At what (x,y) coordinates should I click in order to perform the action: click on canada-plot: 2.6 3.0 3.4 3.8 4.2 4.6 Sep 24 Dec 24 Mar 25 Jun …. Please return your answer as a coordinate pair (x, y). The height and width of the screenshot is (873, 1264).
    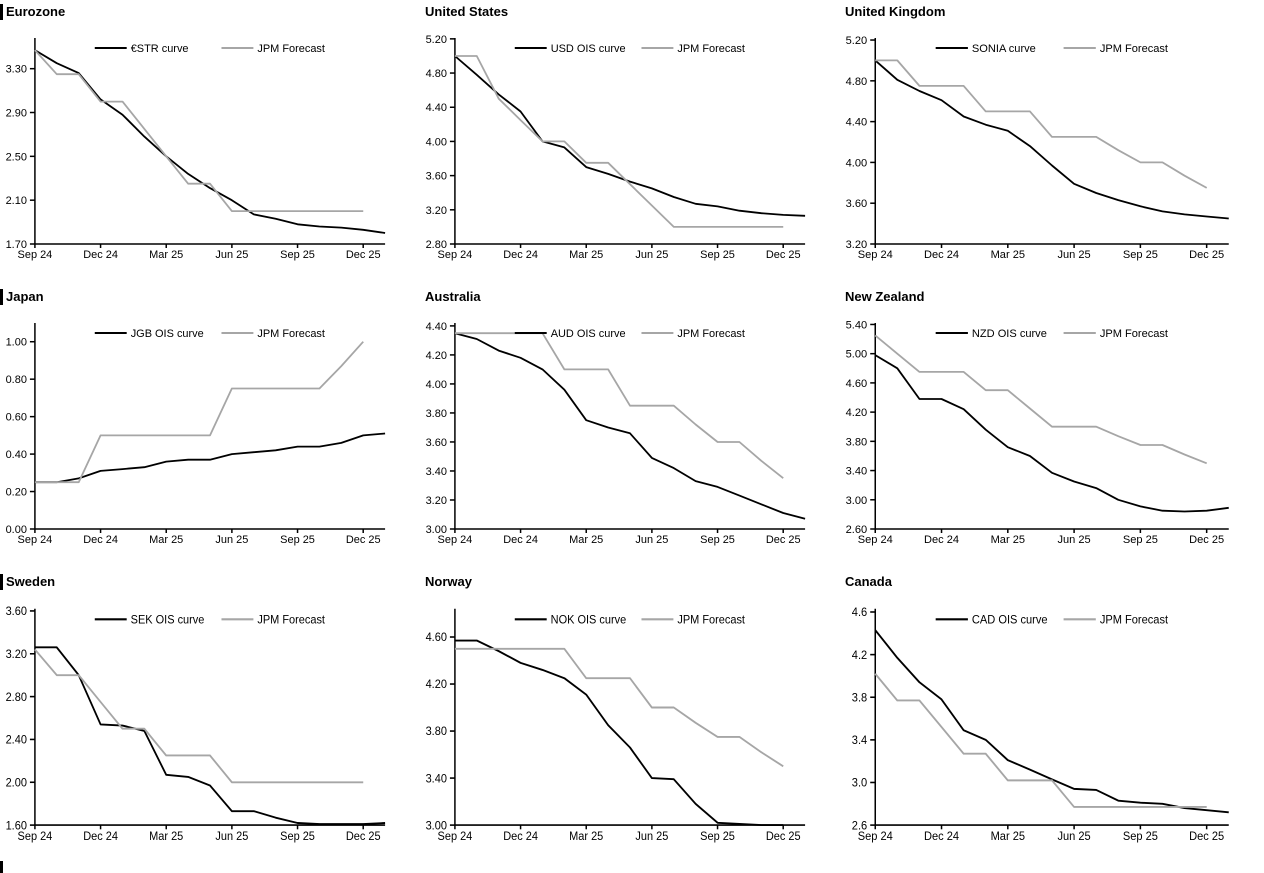
    Looking at the image, I should click on (1040, 725).